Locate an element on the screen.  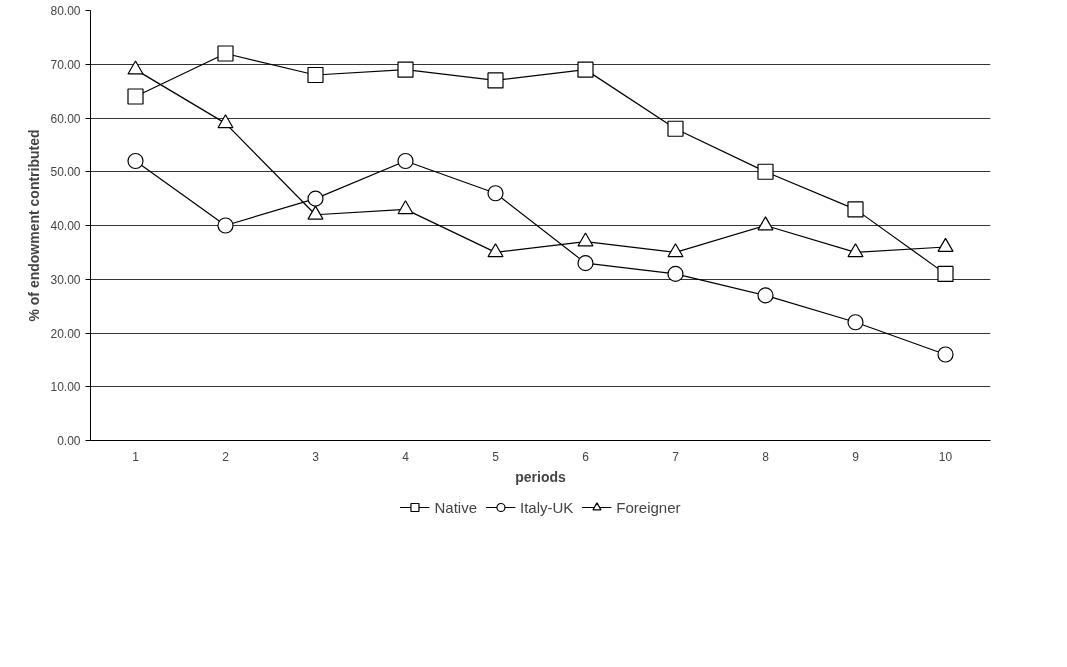
y-tick-label: 80.00 is located at coordinates (65, 11).